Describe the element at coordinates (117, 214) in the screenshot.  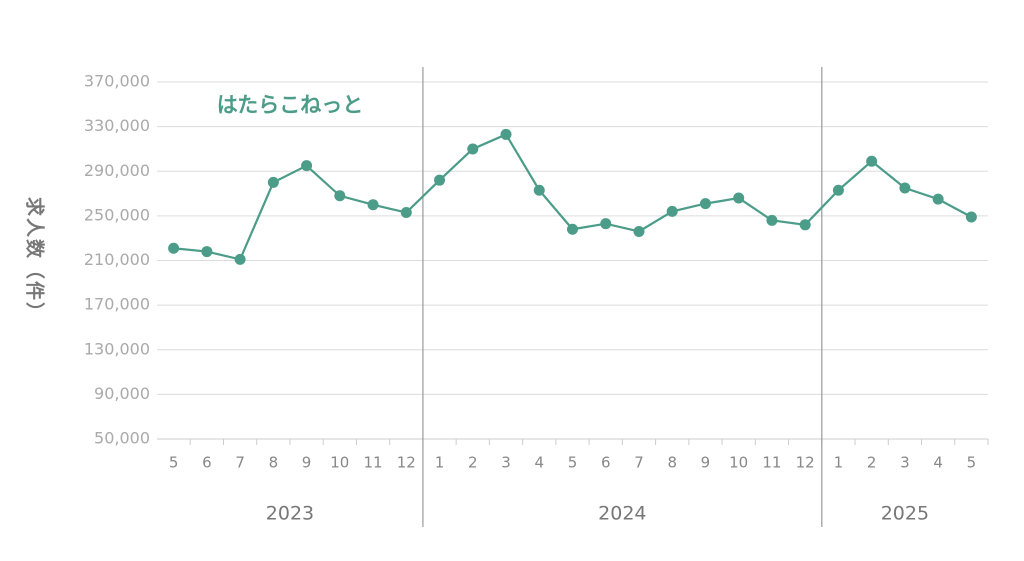
I see `y-tick-label: 250,000` at that location.